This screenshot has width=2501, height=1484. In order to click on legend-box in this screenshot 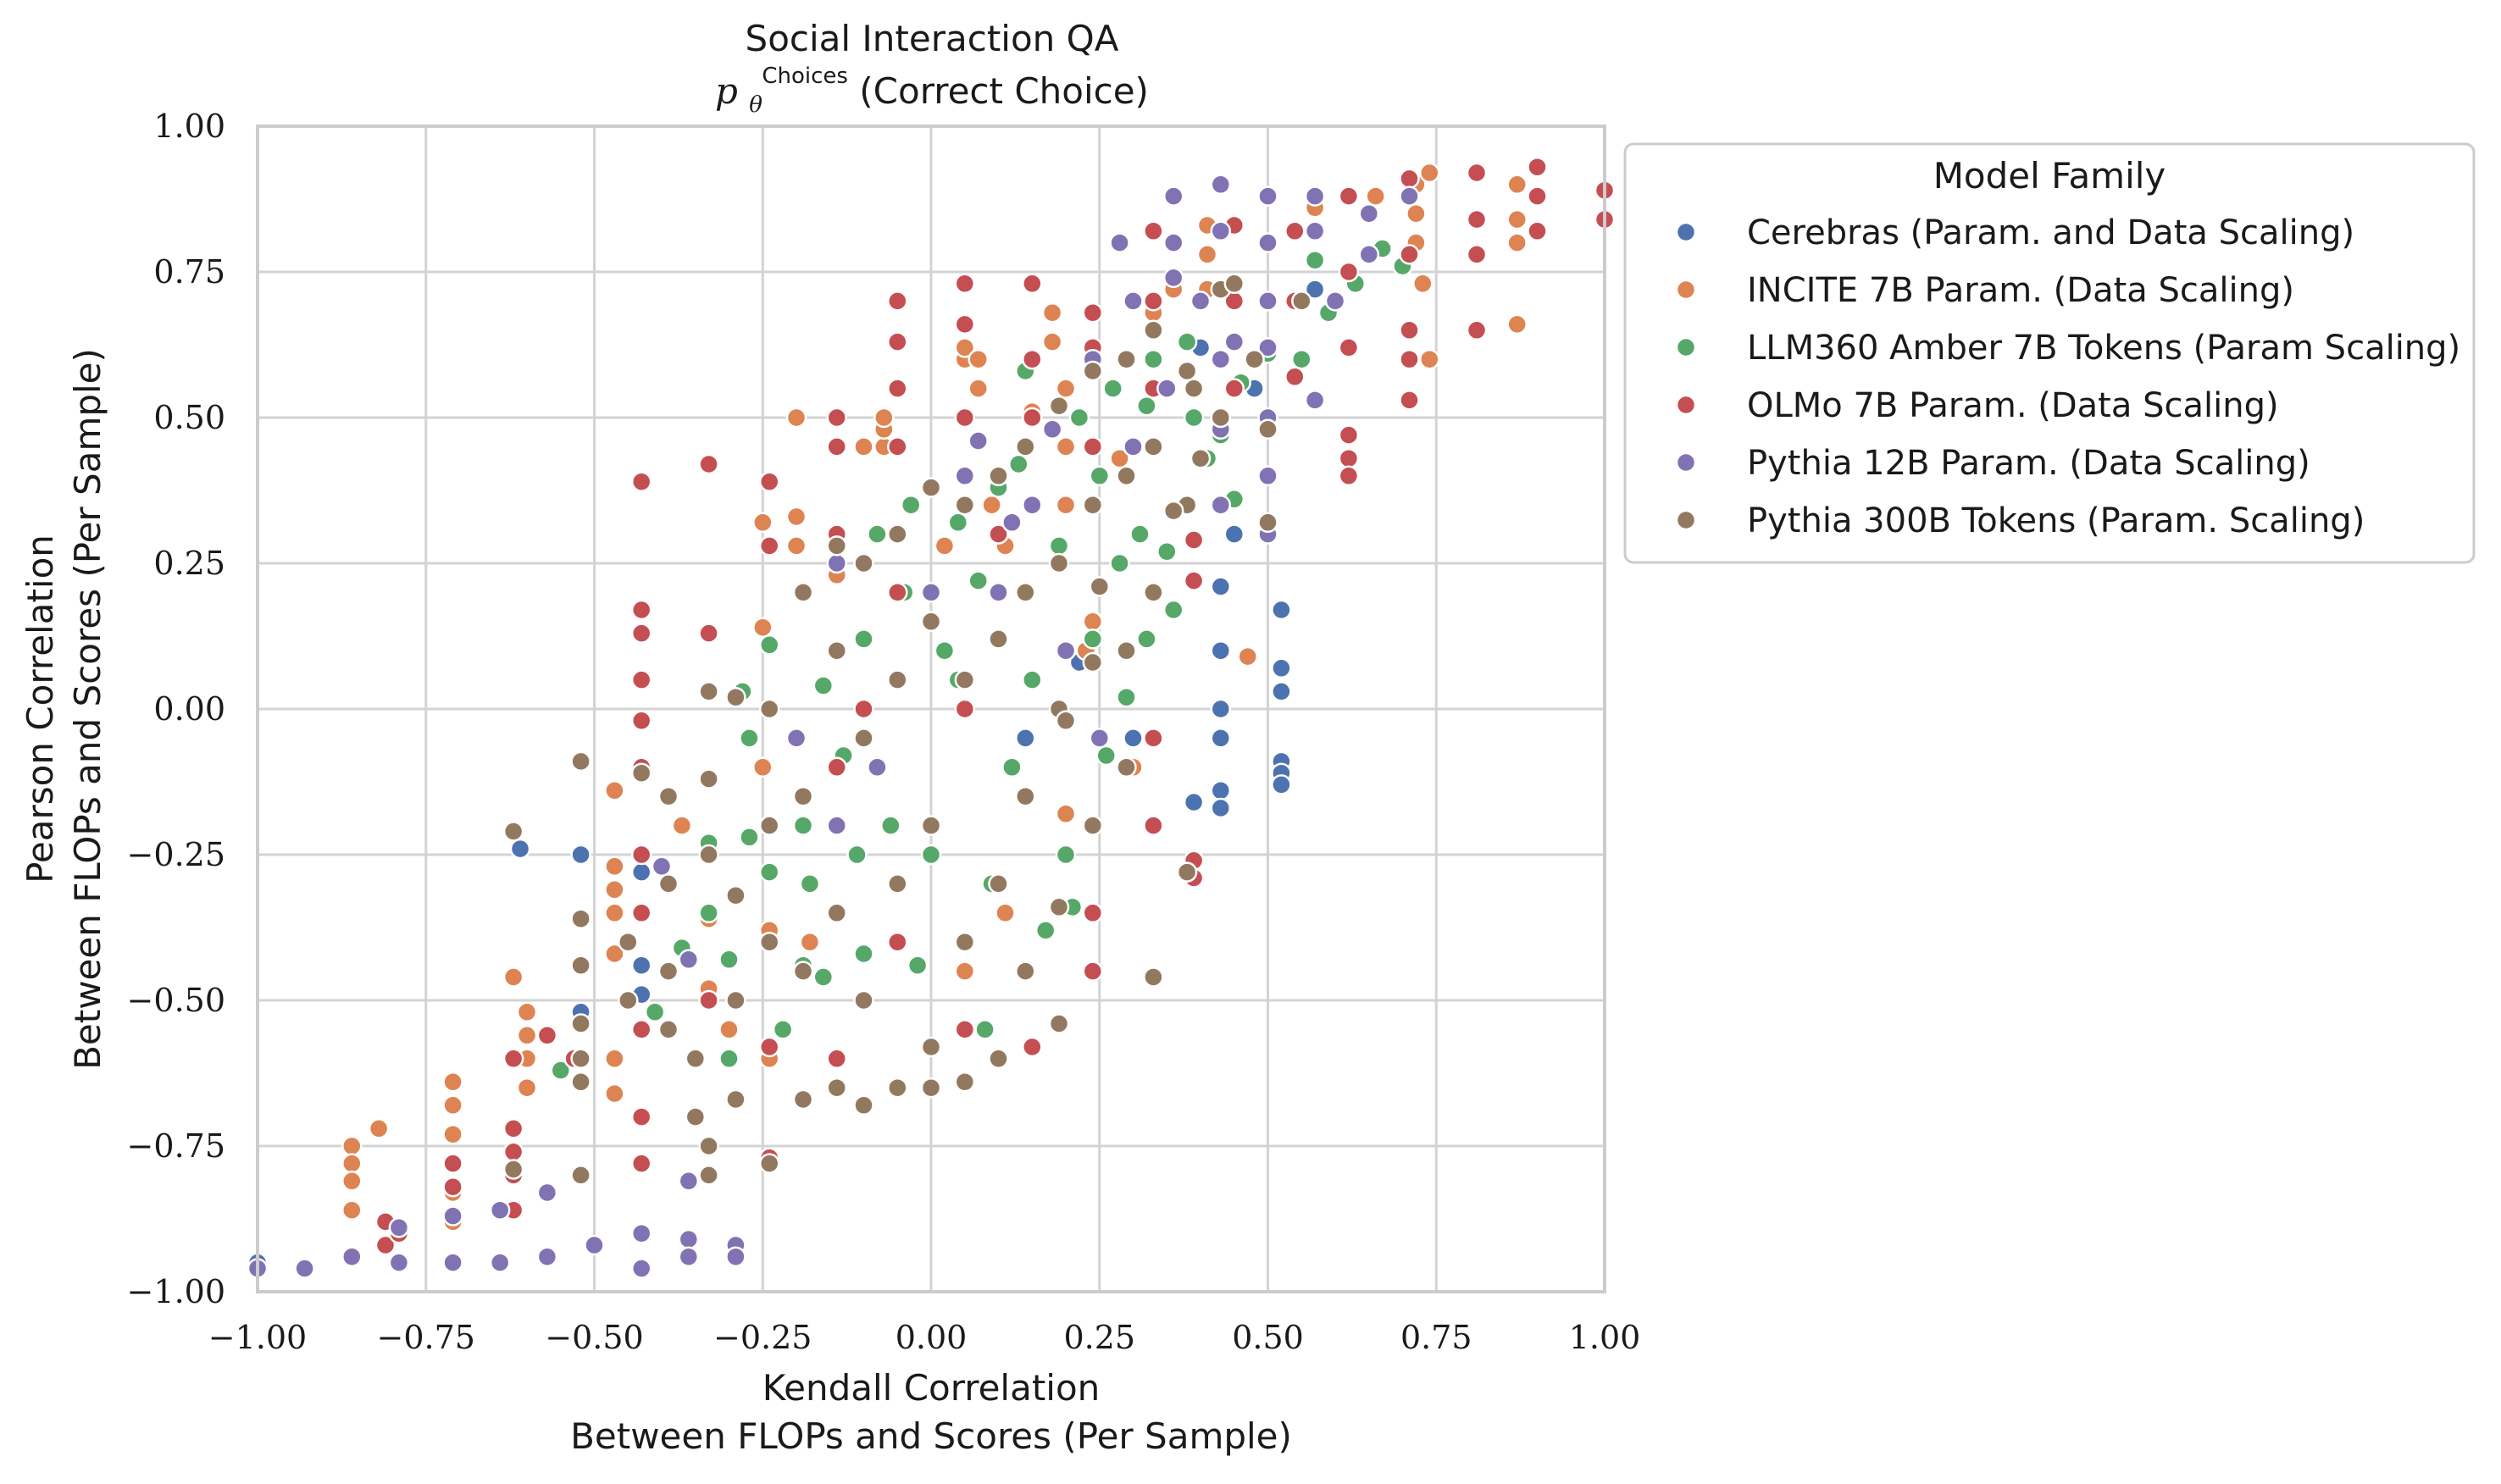, I will do `click(2049, 353)`.